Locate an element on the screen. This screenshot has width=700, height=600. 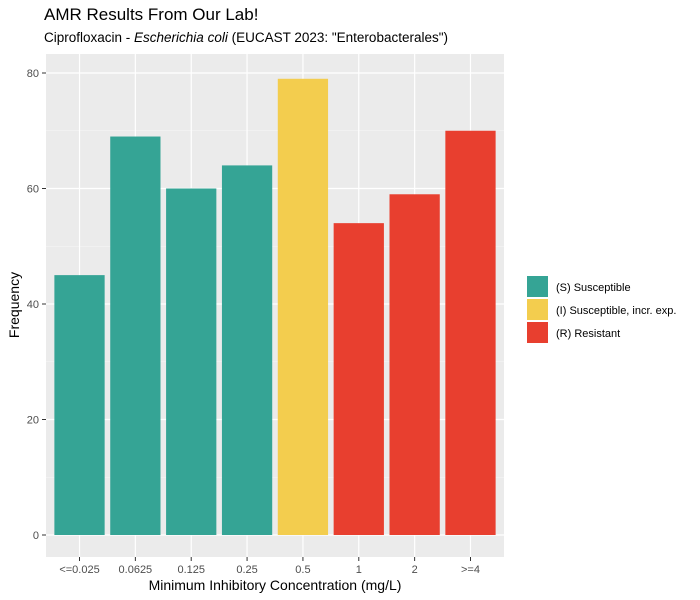
x-tick-label: <=0.025 is located at coordinates (79, 570).